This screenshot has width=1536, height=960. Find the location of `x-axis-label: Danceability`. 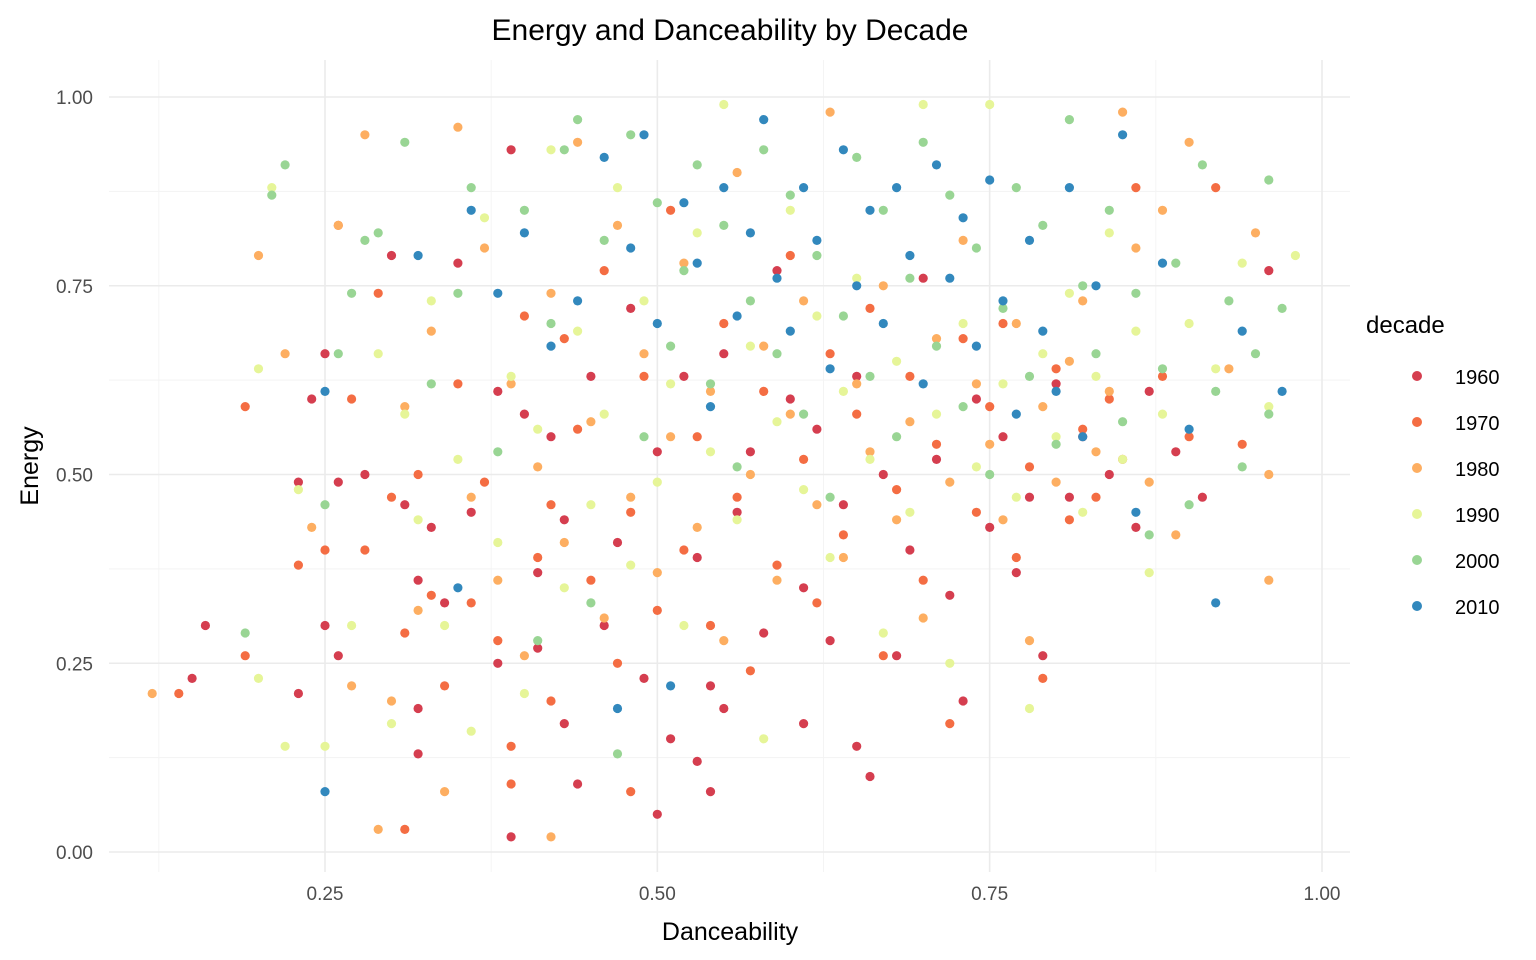

x-axis-label: Danceability is located at coordinates (730, 932).